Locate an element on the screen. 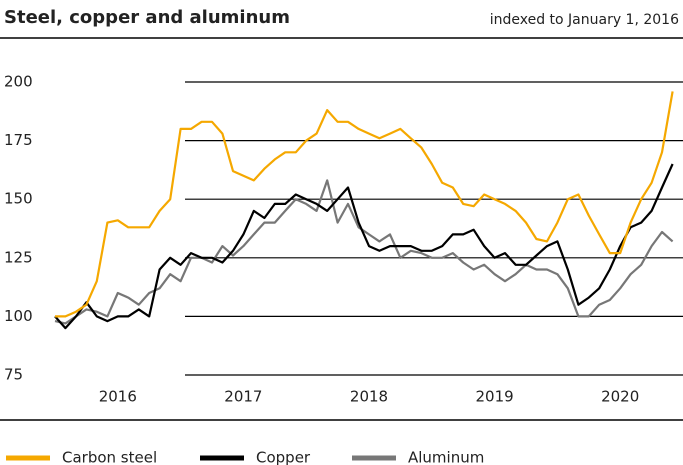 The height and width of the screenshot is (465, 683). x-tick-label: 2020 is located at coordinates (620, 397).